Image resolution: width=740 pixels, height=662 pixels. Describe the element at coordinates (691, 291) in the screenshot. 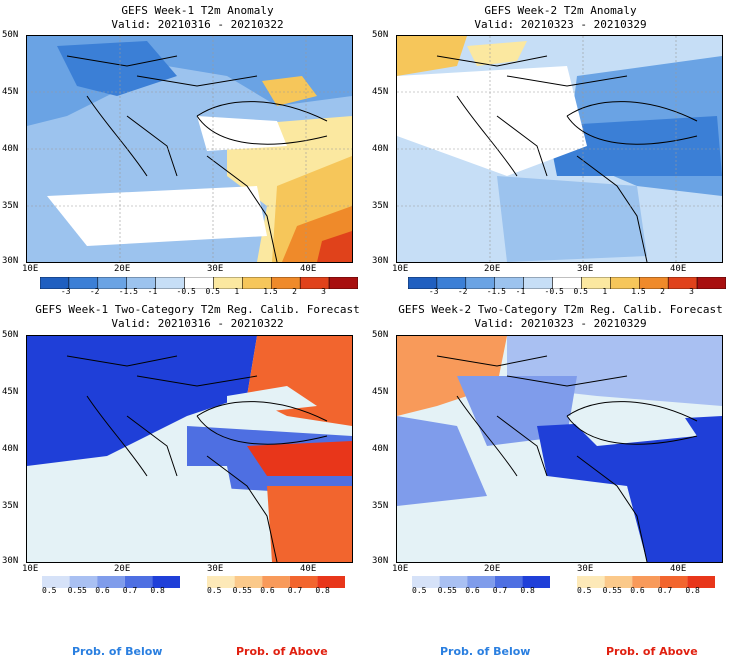

I see `colorbar-tick-label: 3` at that location.